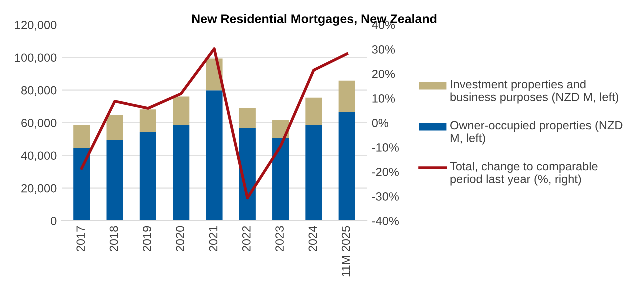  Describe the element at coordinates (147, 239) in the screenshot. I see `x-tick-label: 2019` at that location.